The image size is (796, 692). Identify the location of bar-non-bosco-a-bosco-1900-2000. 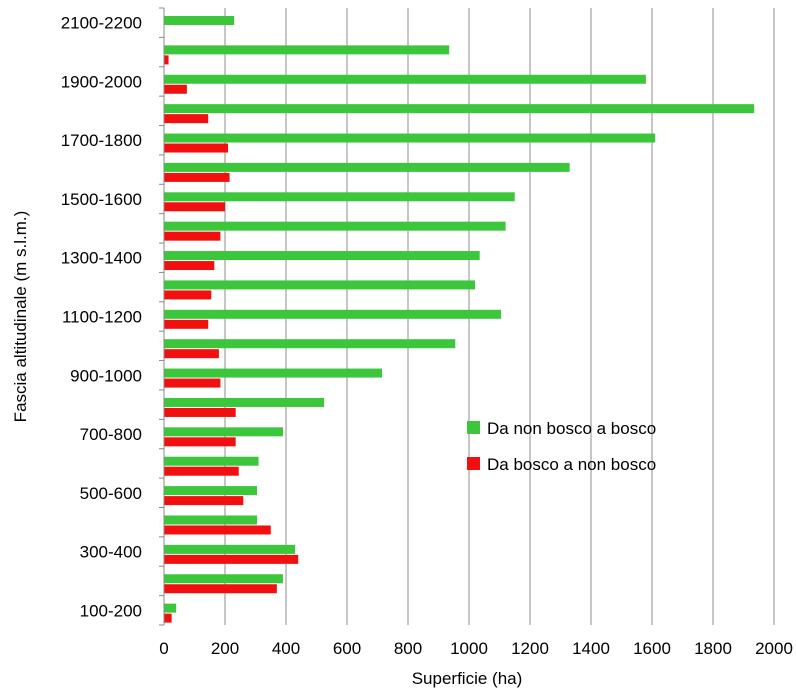
(405, 79).